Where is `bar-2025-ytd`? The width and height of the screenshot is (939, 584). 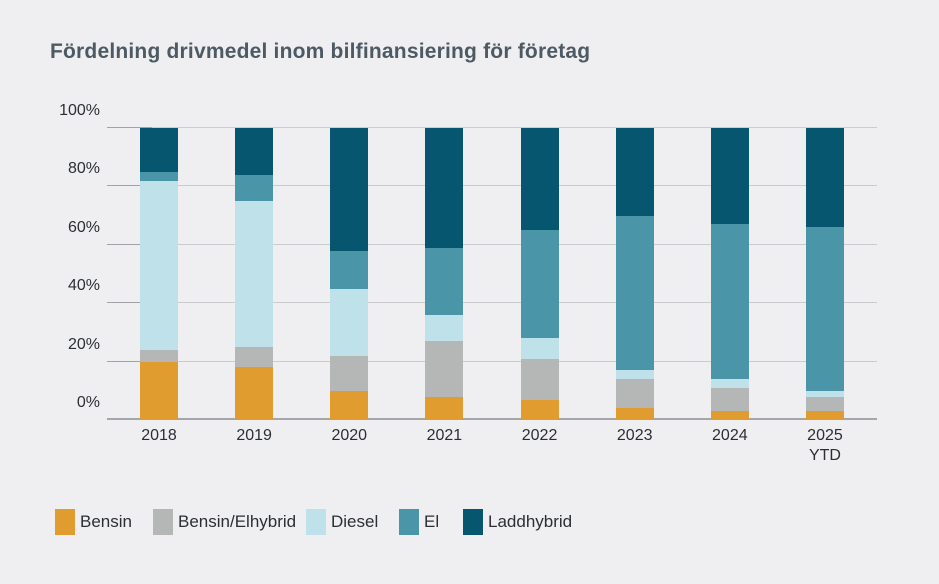 bar-2025-ytd is located at coordinates (824, 274).